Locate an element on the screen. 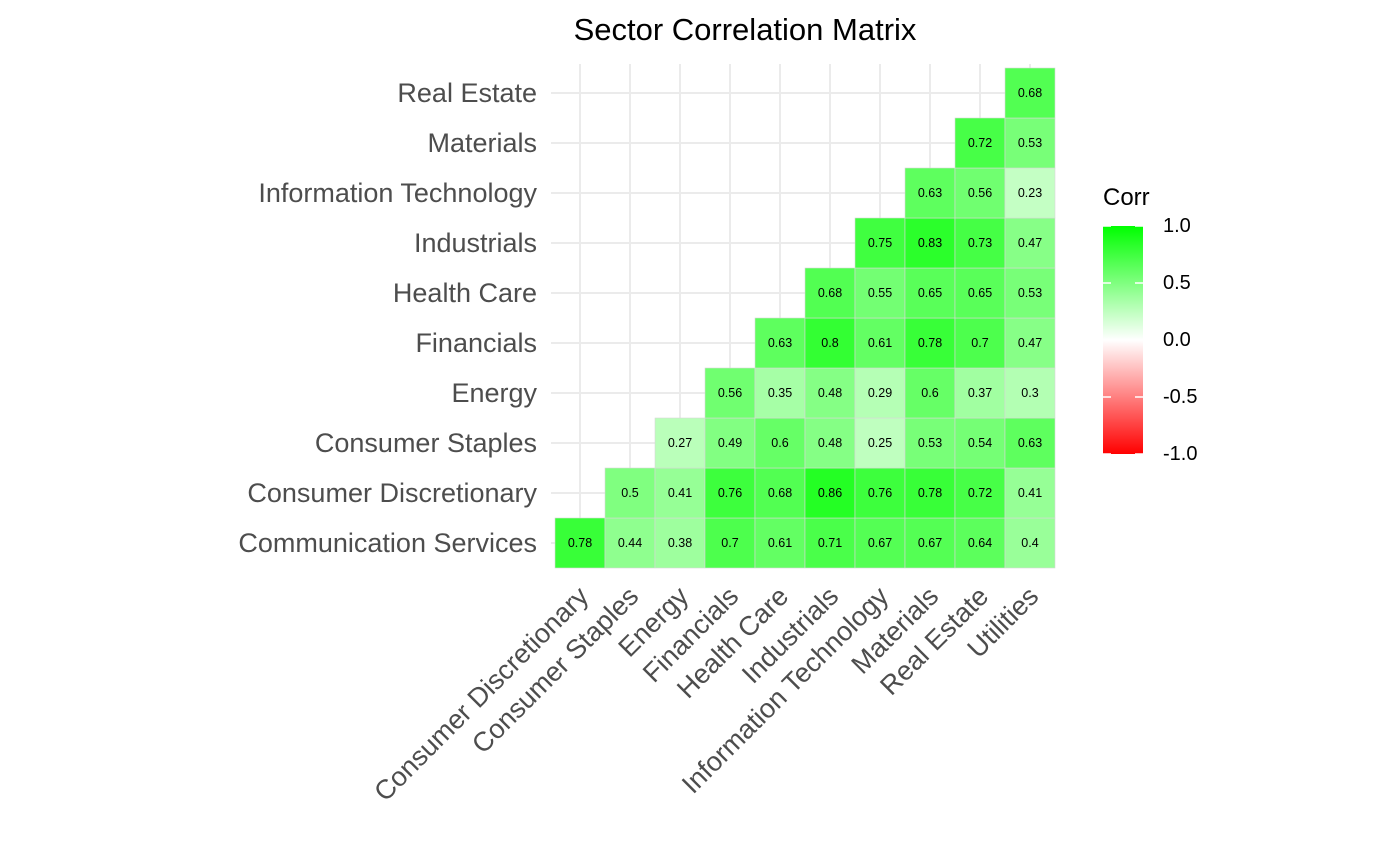  cell-value-label: 0.5 is located at coordinates (629, 493).